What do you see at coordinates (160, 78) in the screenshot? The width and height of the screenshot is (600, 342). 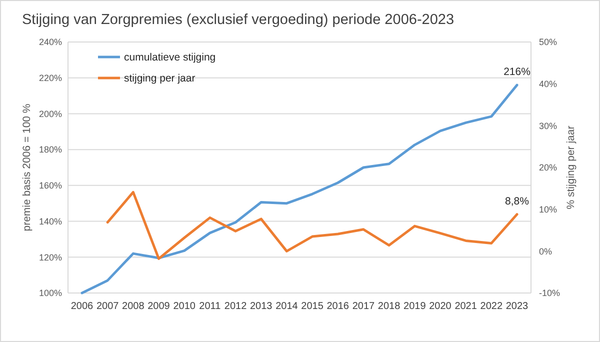 I see `legend-label: stijging per jaar` at bounding box center [160, 78].